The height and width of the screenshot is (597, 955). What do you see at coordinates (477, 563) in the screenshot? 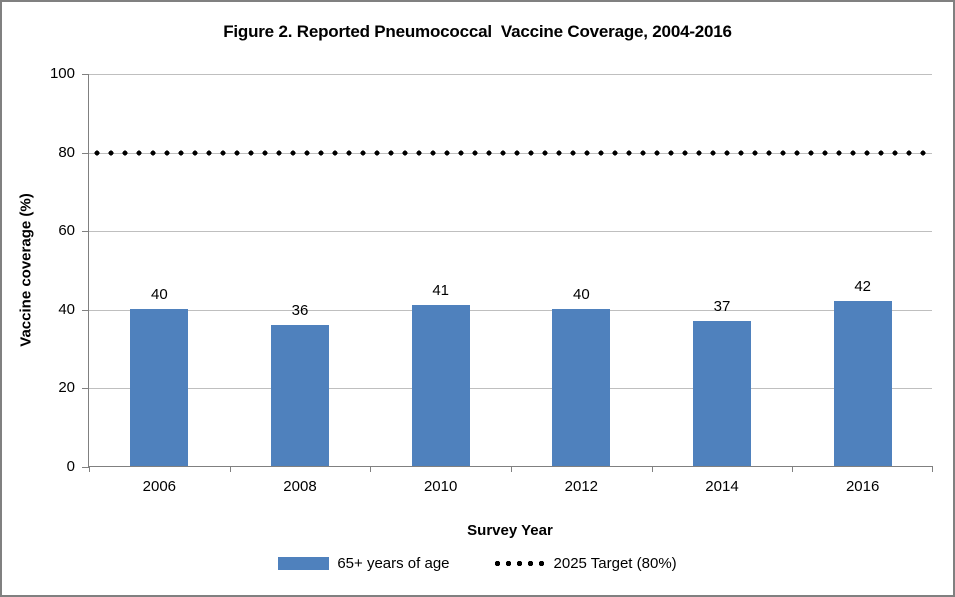
I see `legend: 65+ years of age 2025 Target (80%)` at bounding box center [477, 563].